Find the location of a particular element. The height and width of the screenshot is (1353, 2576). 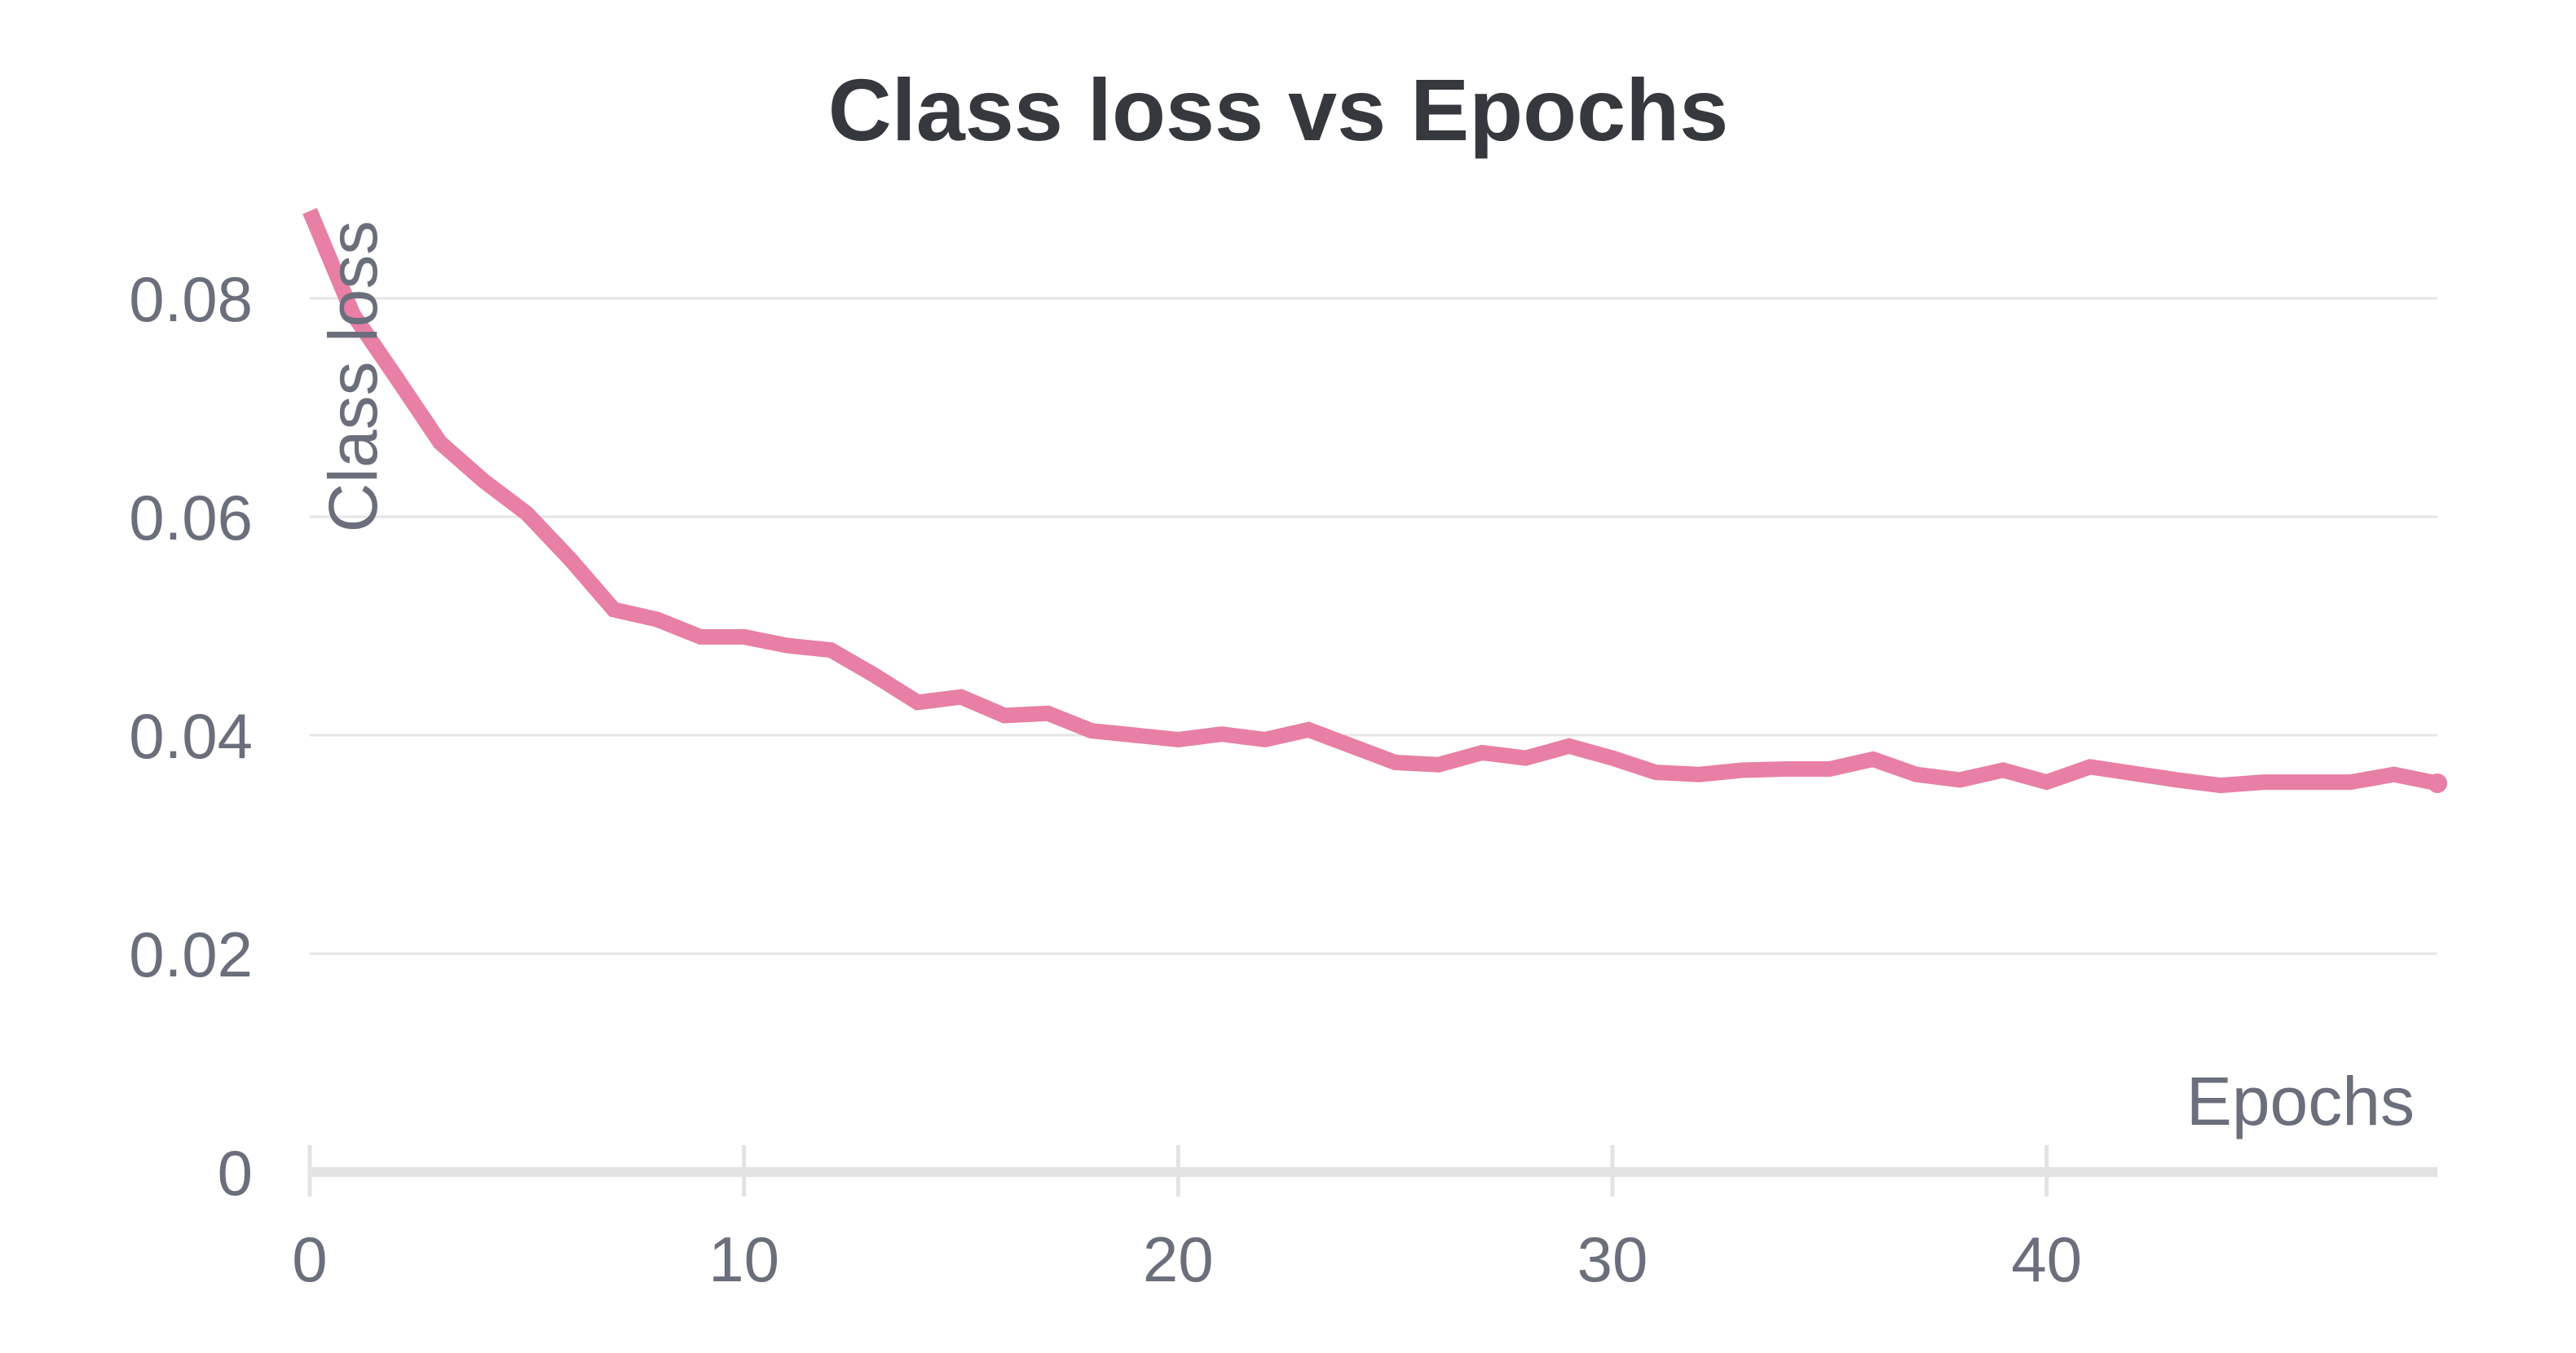

y-axis-label: Class loss is located at coordinates (353, 377).